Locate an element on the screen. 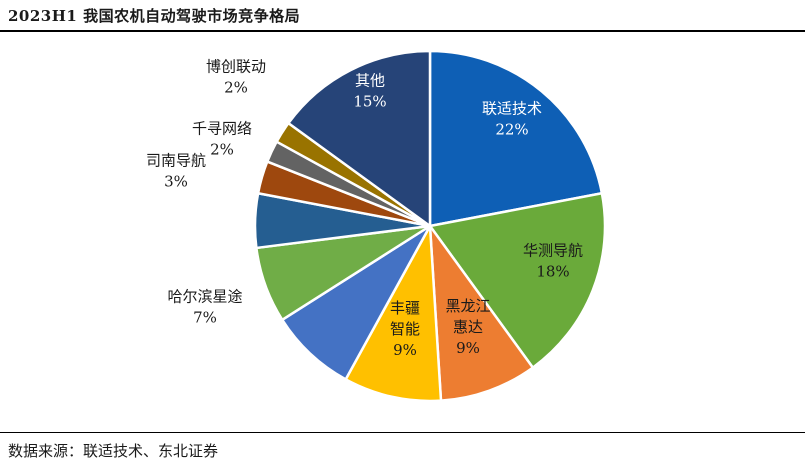 This screenshot has height=475, width=805. data-label-name: 其他 is located at coordinates (370, 81).